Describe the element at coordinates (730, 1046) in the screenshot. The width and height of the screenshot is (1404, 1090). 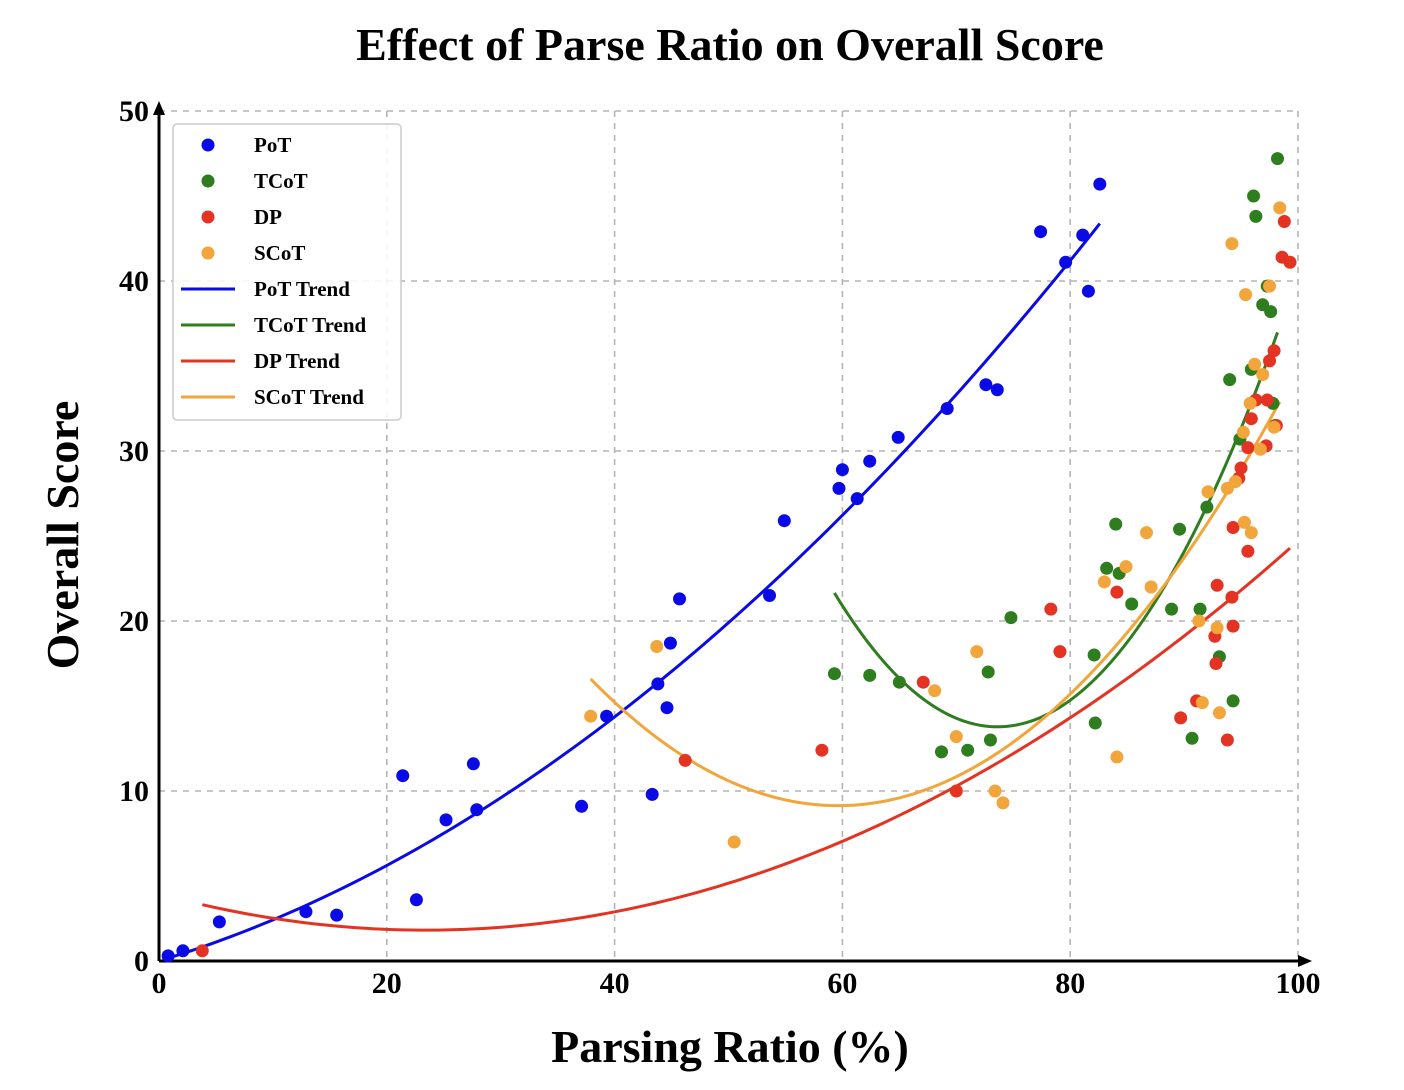
I see `x-axis-label: Parsing Ratio (%)` at that location.